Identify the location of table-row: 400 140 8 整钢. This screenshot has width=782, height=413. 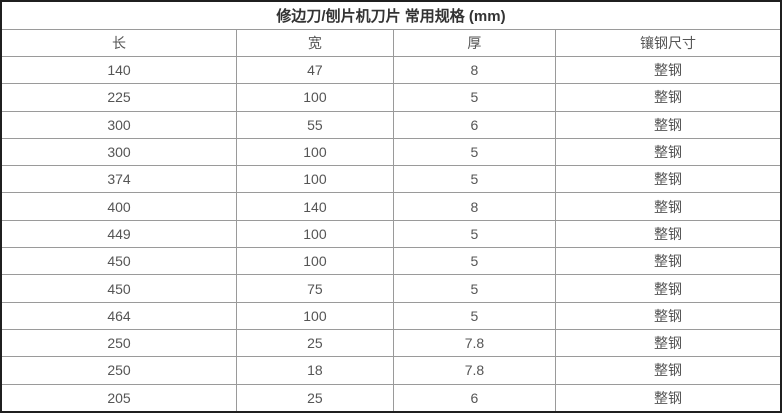
(391, 206).